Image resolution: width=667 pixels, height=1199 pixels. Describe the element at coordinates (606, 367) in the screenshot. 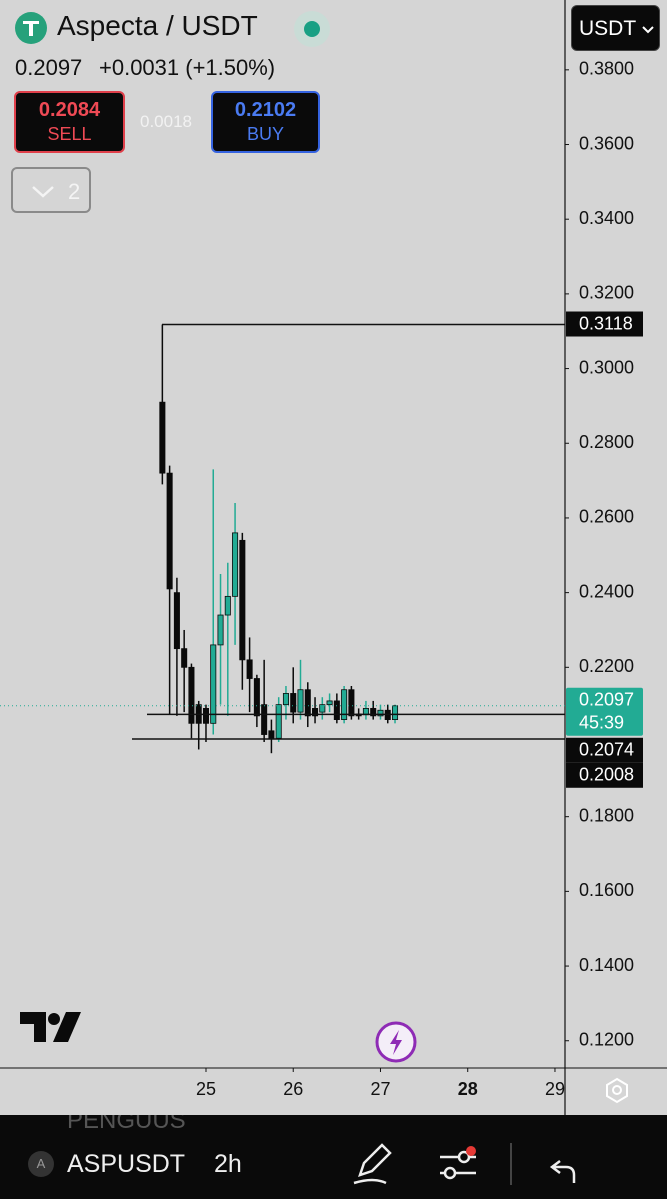

I see `y-tick-label: 0.3000` at that location.